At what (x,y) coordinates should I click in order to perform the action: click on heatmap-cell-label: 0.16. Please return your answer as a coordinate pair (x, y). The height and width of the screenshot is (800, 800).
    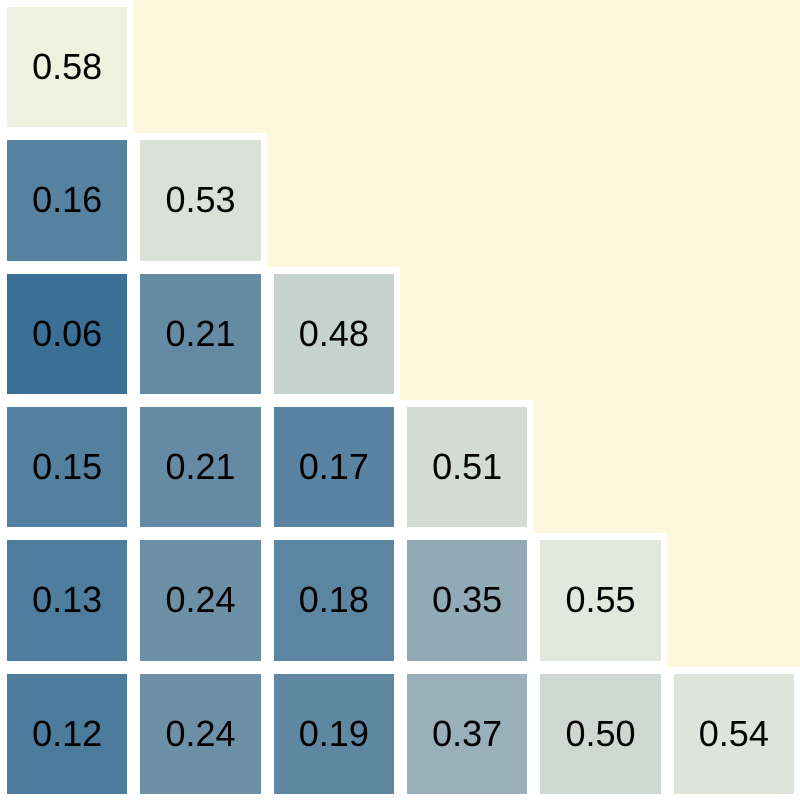
    Looking at the image, I should click on (67, 200).